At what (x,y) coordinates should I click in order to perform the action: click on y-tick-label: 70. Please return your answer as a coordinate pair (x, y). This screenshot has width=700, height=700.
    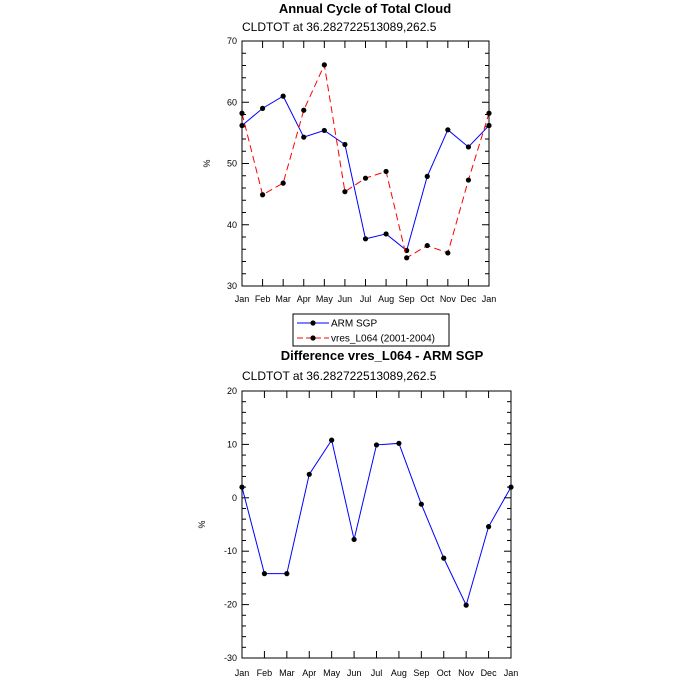
    Looking at the image, I should click on (232, 41).